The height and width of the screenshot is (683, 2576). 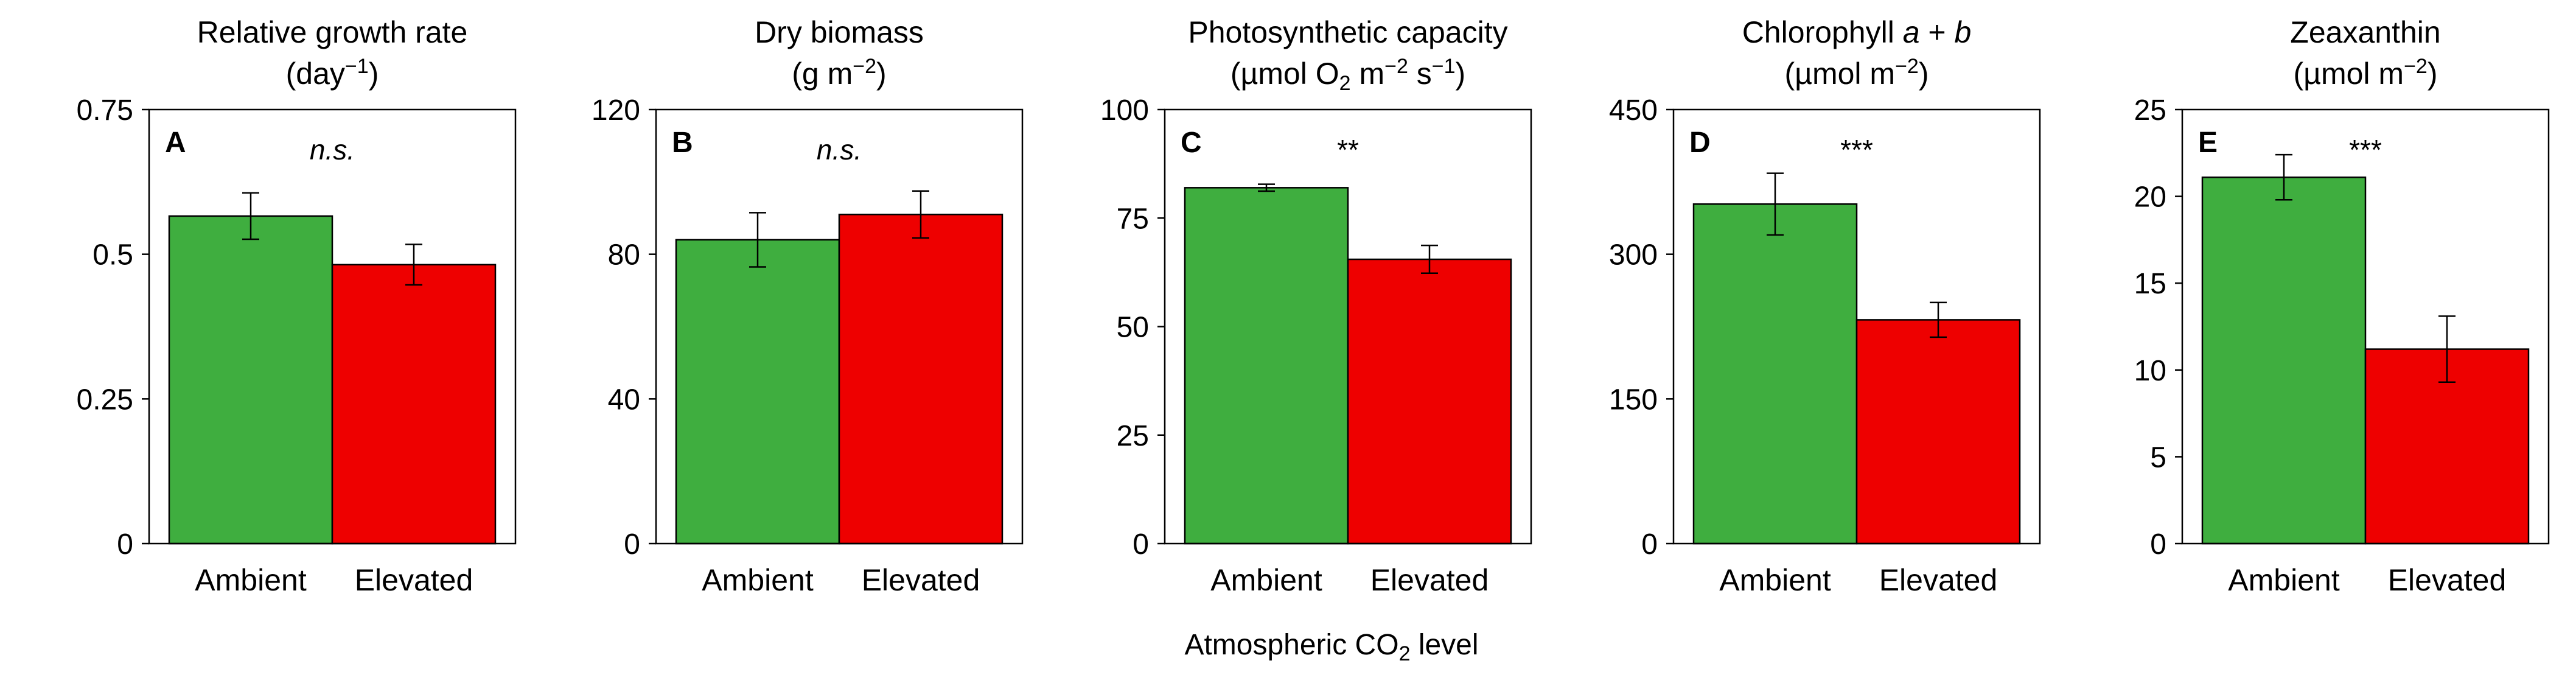 What do you see at coordinates (2150, 198) in the screenshot?
I see `y-tick-label: 20` at bounding box center [2150, 198].